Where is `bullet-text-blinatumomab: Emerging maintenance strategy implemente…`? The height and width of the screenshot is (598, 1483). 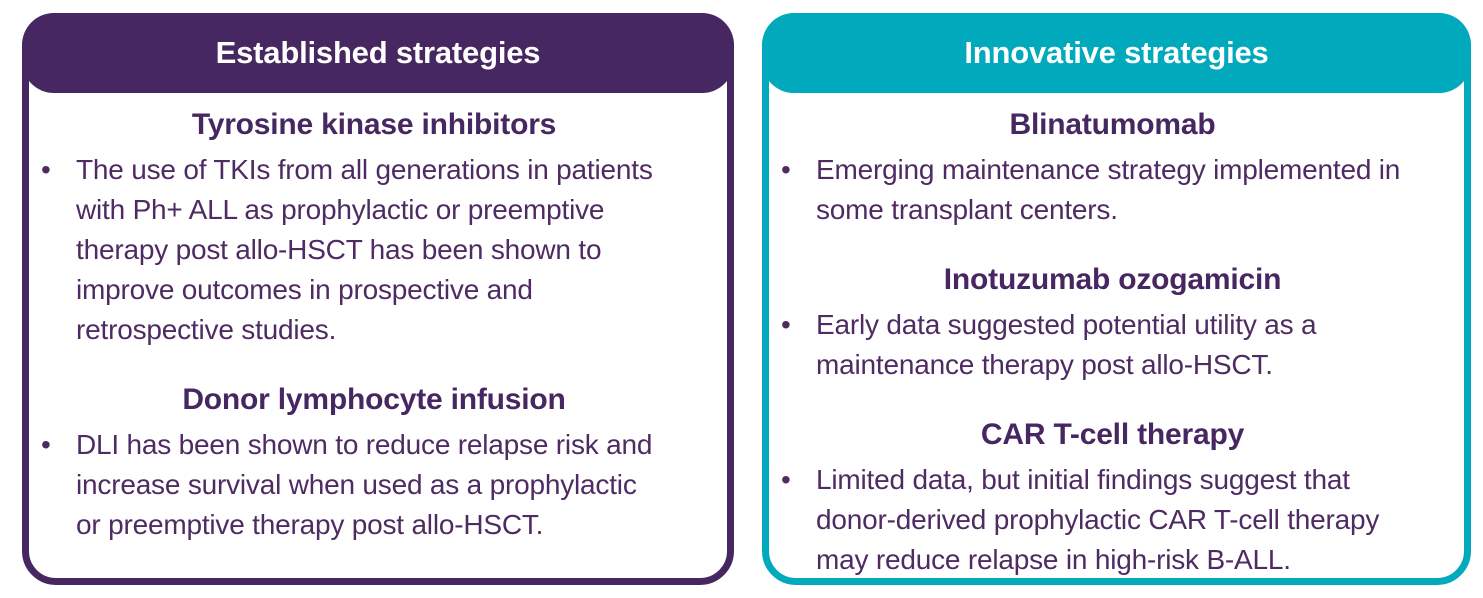 bullet-text-blinatumomab: Emerging maintenance strategy implemente… is located at coordinates (1108, 189).